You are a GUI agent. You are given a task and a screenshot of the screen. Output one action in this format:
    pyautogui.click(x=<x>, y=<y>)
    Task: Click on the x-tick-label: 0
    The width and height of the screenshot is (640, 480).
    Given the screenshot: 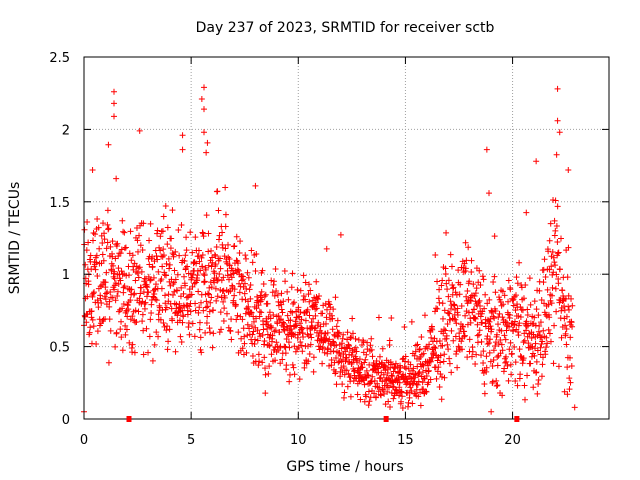 What is the action you would take?
    pyautogui.click(x=84, y=440)
    